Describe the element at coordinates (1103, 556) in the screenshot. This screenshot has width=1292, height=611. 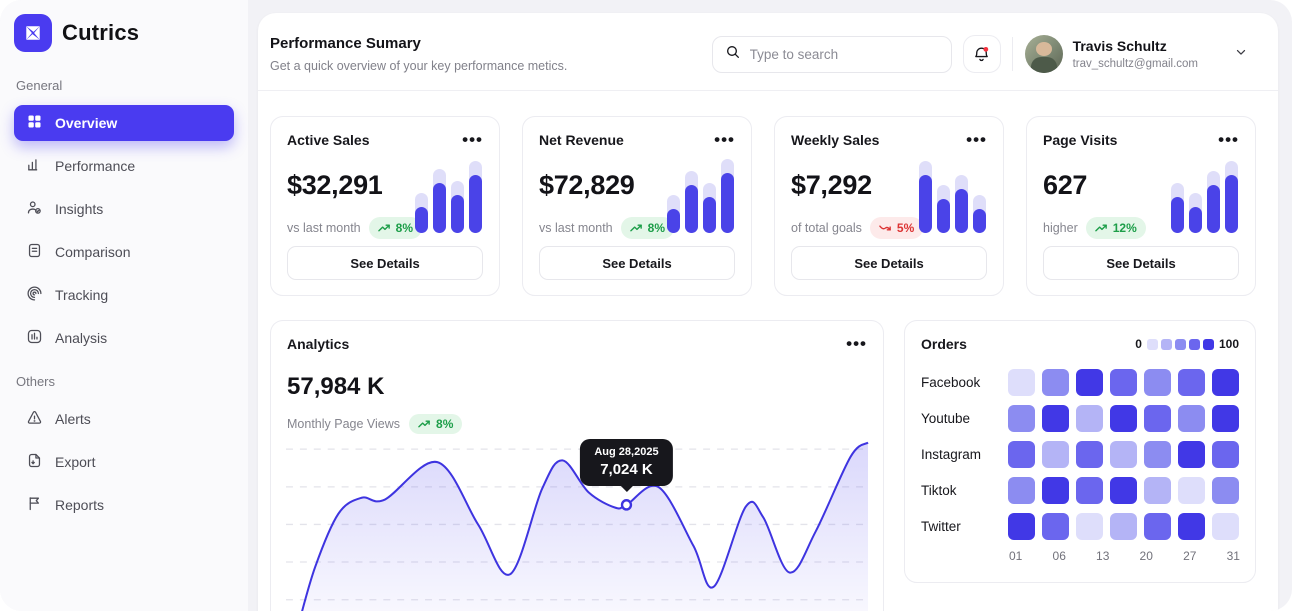
I see `column-label: 13` at that location.